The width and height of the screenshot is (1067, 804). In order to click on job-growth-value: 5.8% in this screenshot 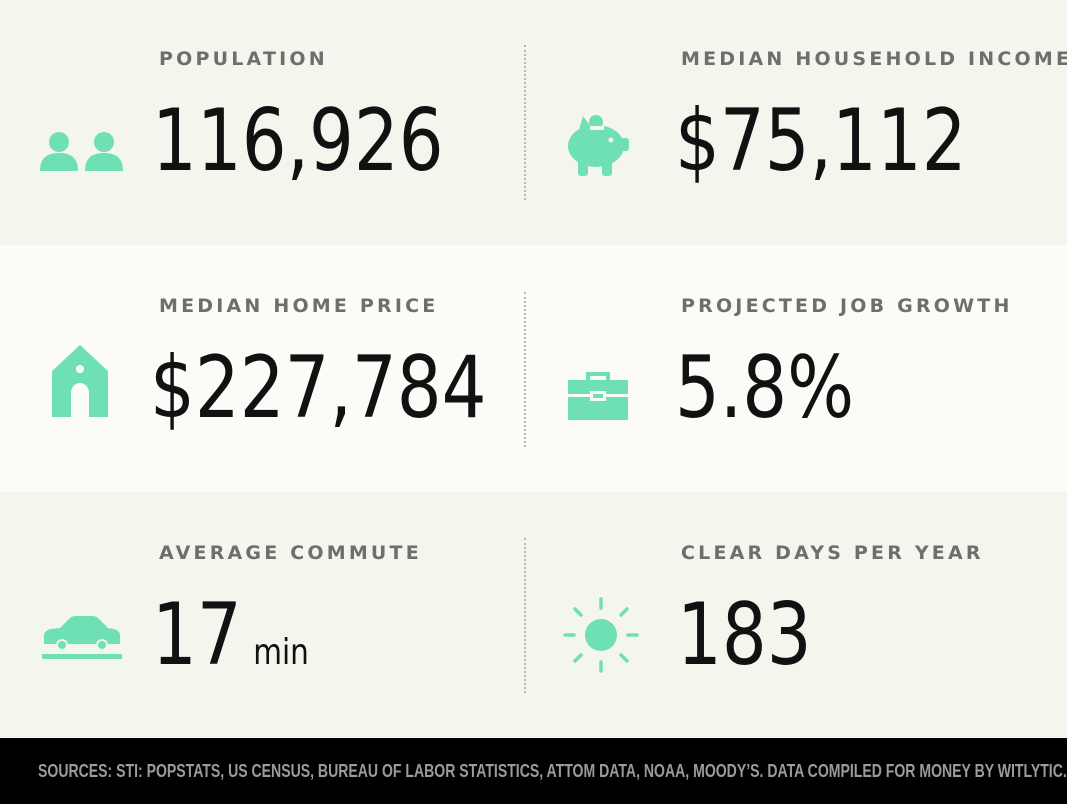, I will do `click(765, 388)`.